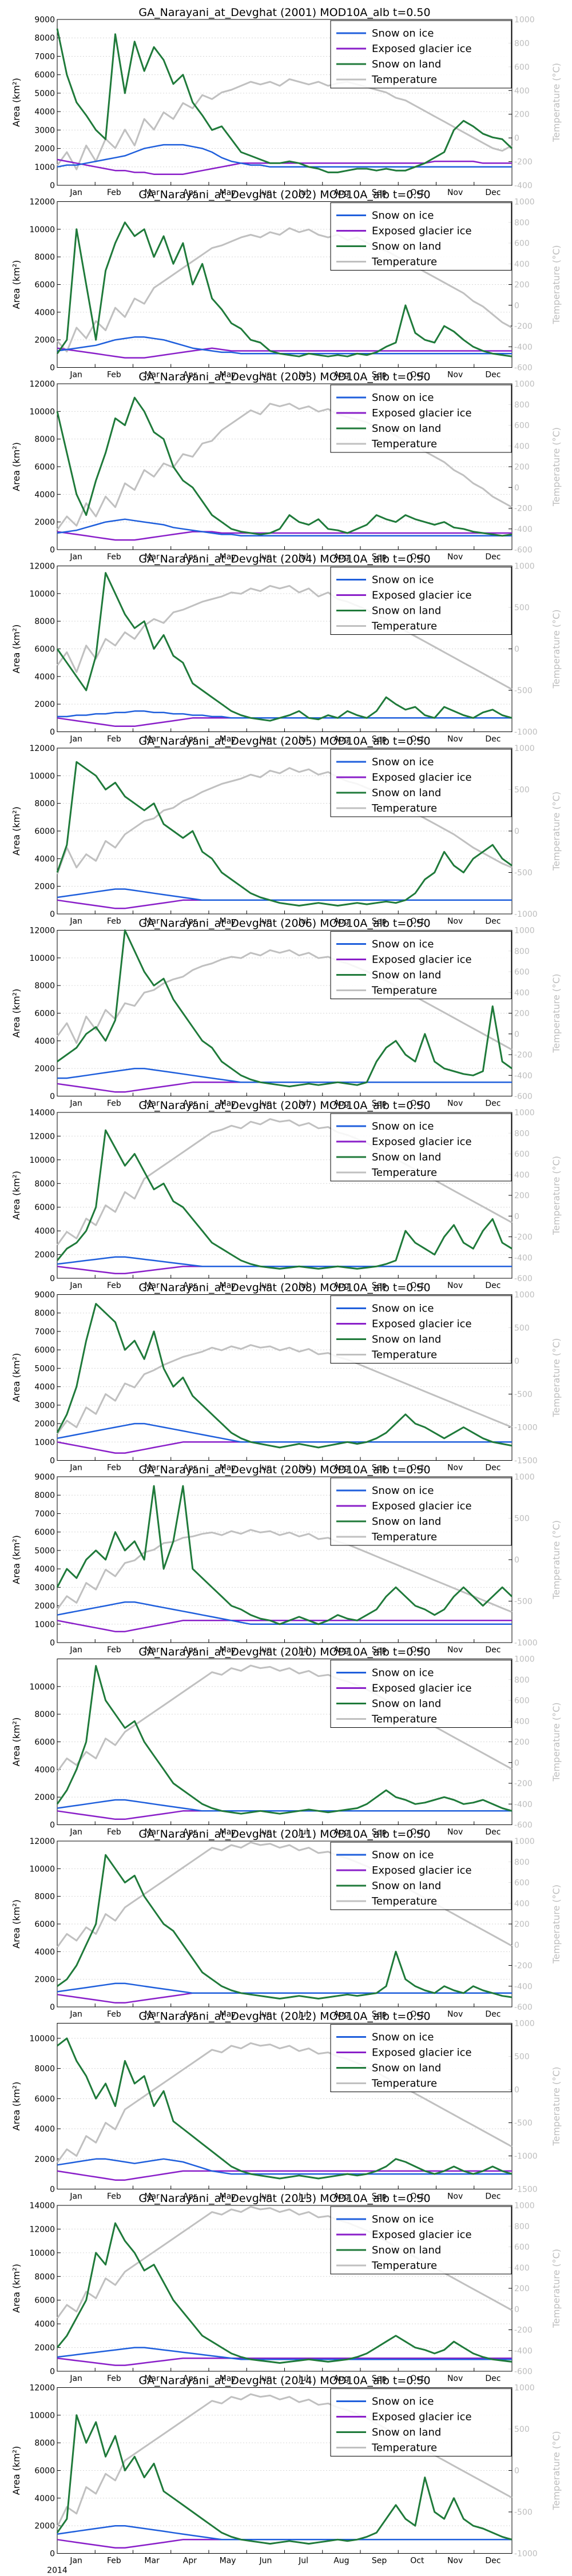 Image resolution: width=572 pixels, height=2576 pixels. Describe the element at coordinates (523, 690) in the screenshot. I see `y2-tick-label: -500` at that location.